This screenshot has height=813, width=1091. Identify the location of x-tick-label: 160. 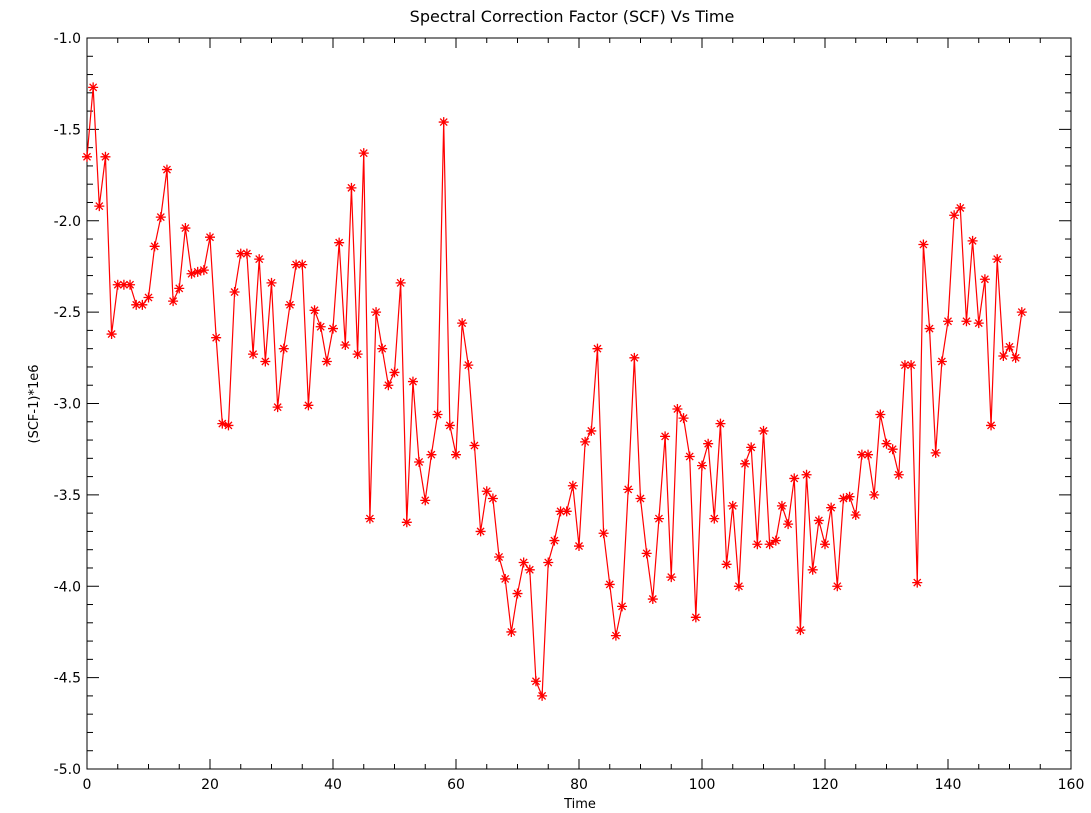
(1071, 785).